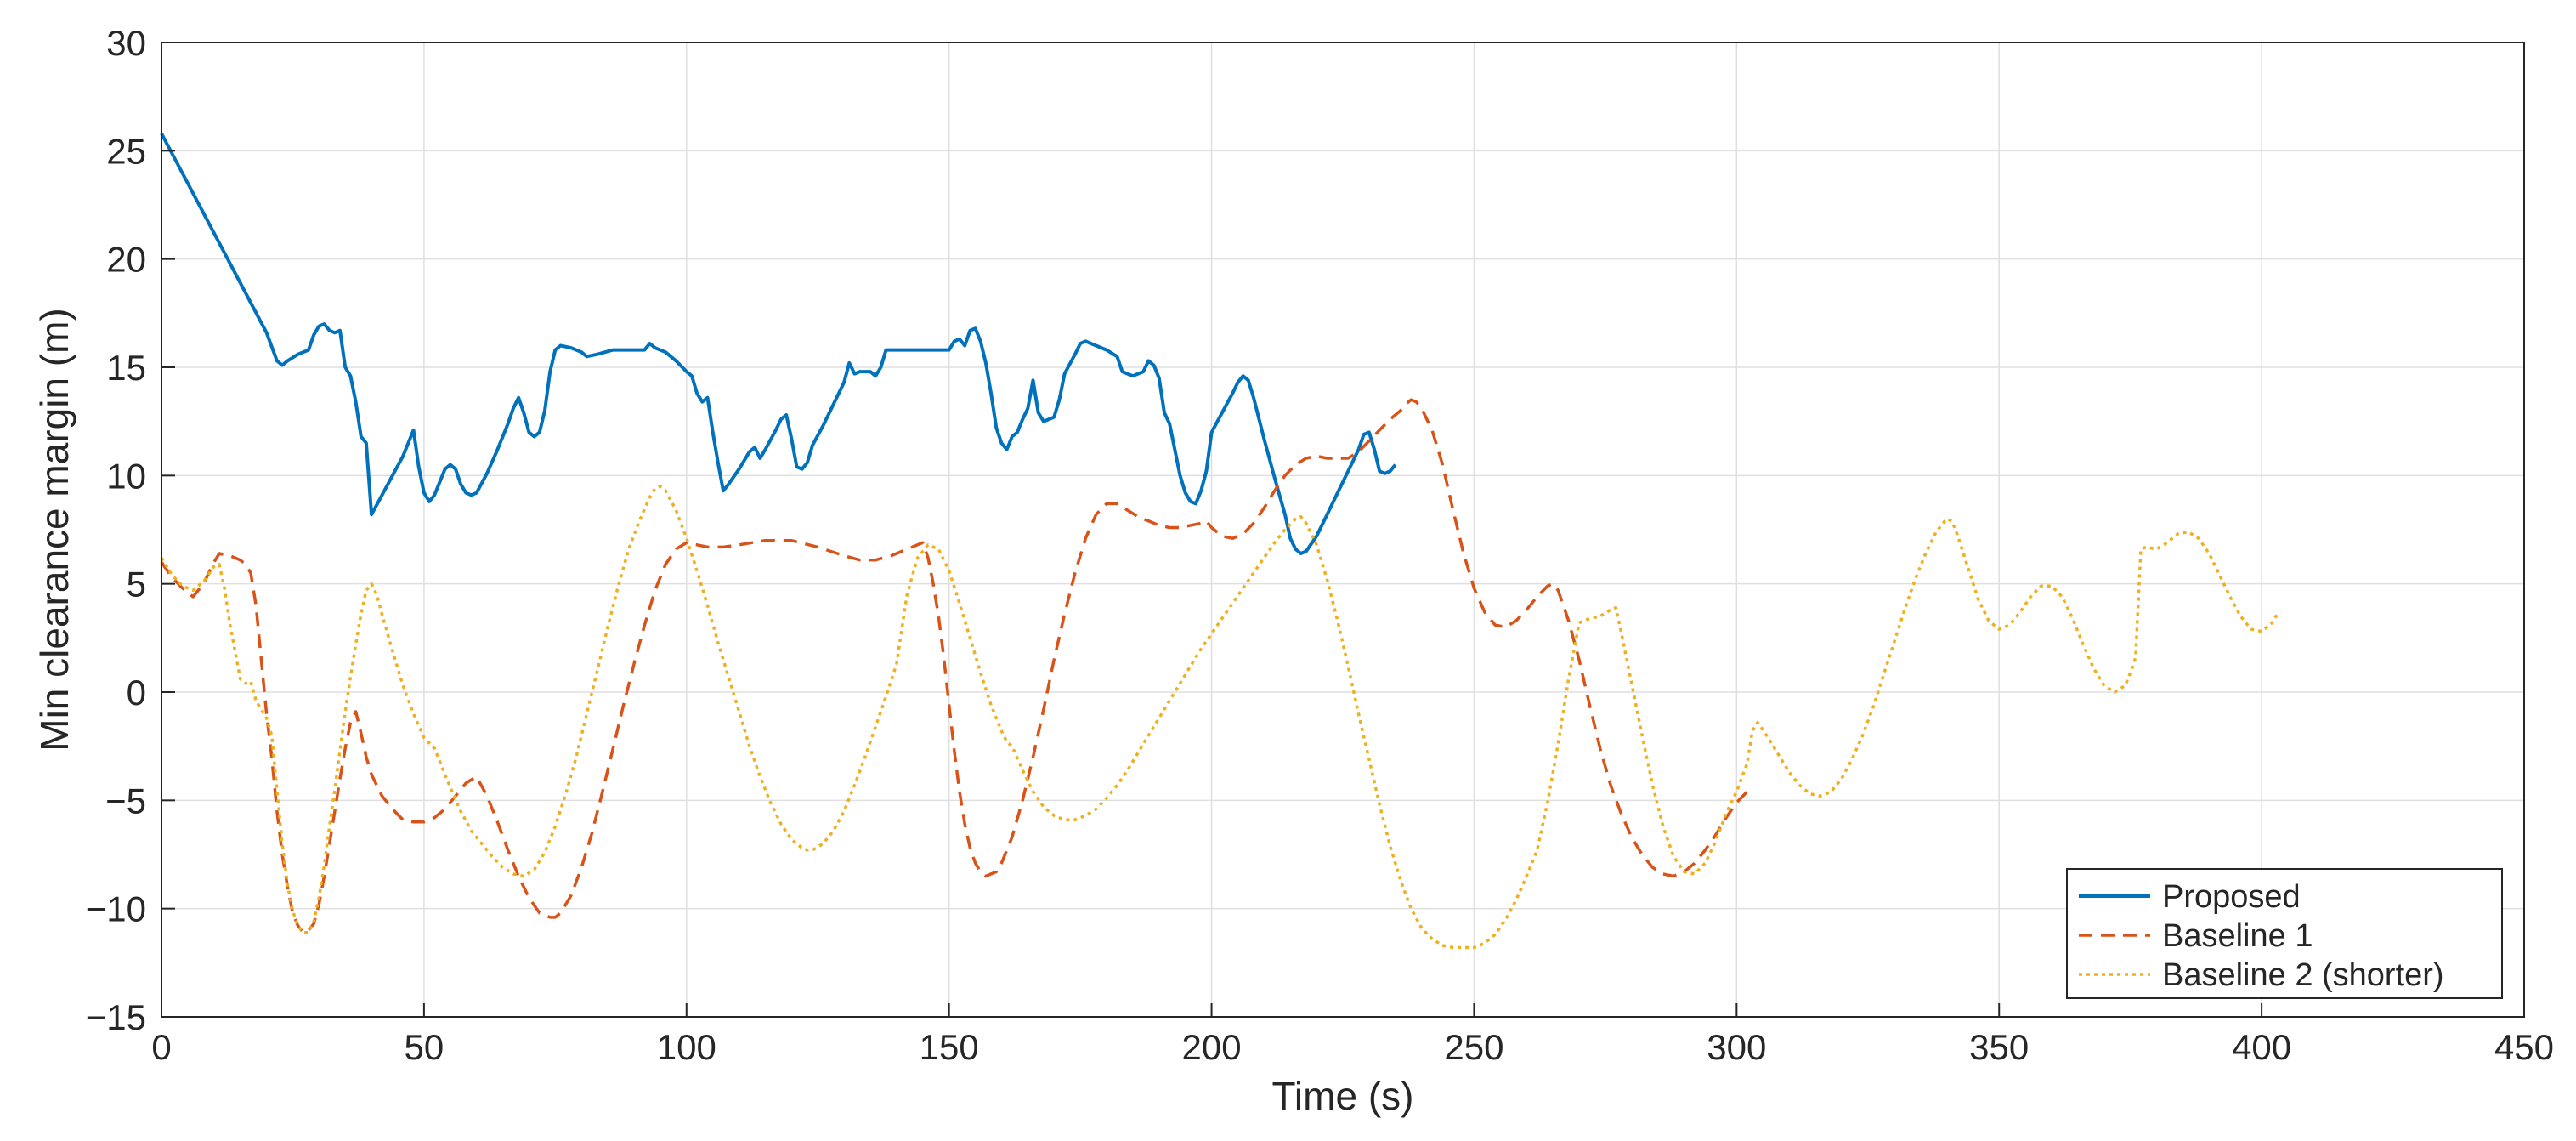 This screenshot has width=2576, height=1141. I want to click on y-axis-label: Min clearance margin (m), so click(54, 529).